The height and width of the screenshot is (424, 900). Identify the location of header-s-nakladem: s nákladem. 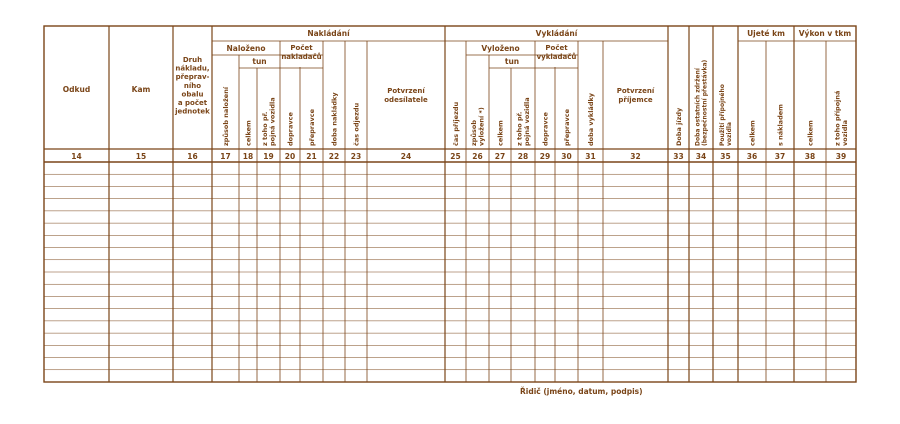
(780, 125).